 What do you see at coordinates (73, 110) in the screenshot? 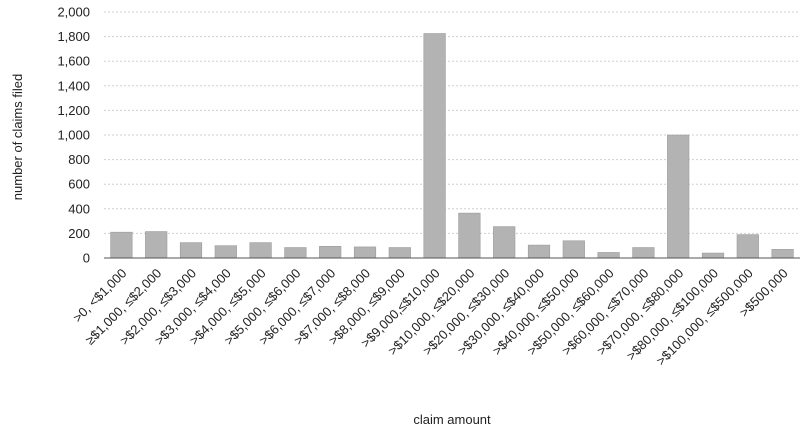
I see `y-tick-label: 1,200` at bounding box center [73, 110].